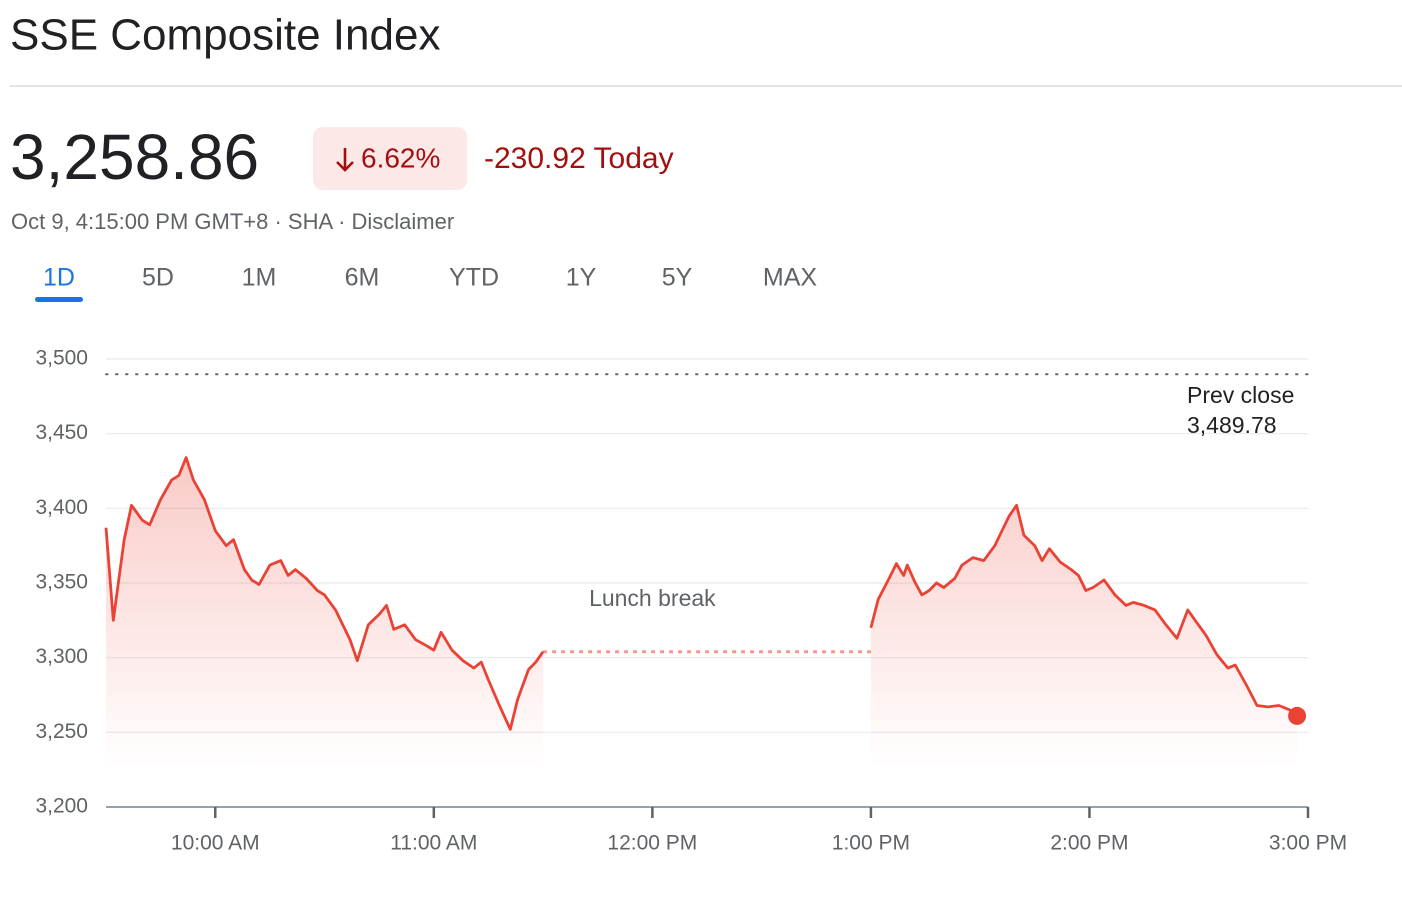  Describe the element at coordinates (158, 278) in the screenshot. I see `range-tab: 5D` at that location.